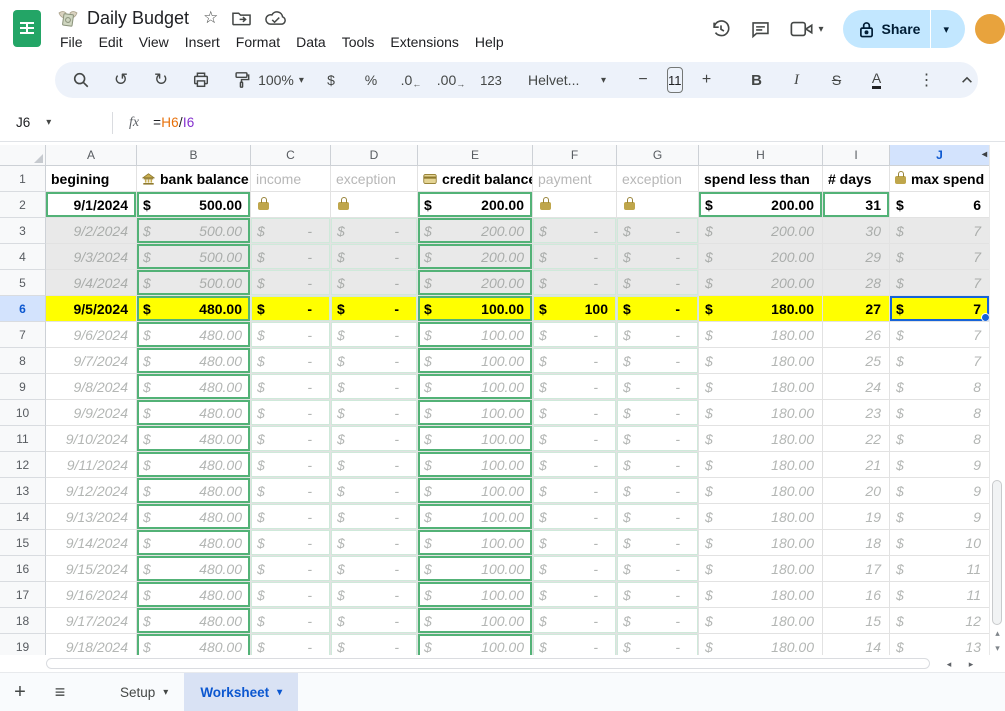 This screenshot has height=711, width=1005. What do you see at coordinates (374, 361) in the screenshot?
I see `cell-D8: $ -` at bounding box center [374, 361].